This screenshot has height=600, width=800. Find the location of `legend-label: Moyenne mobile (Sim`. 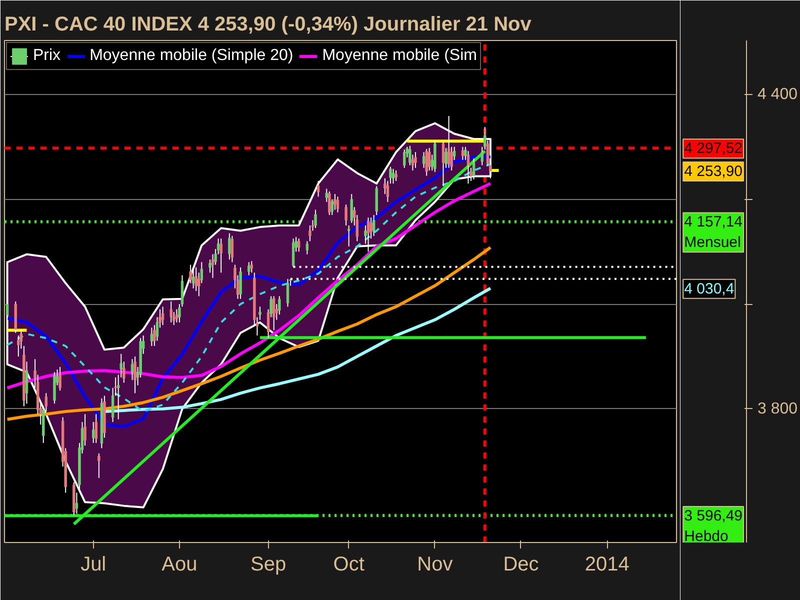

legend-label: Moyenne mobile (Sim is located at coordinates (399, 56).